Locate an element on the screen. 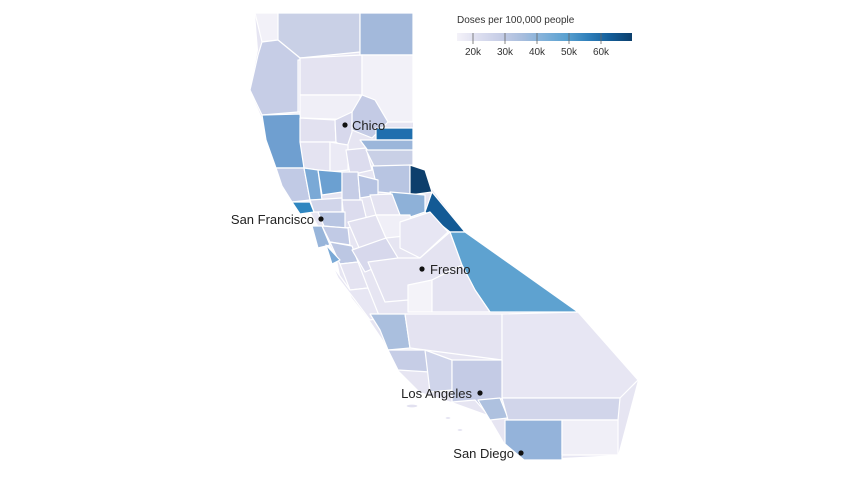  county-mendocino is located at coordinates (283, 141).